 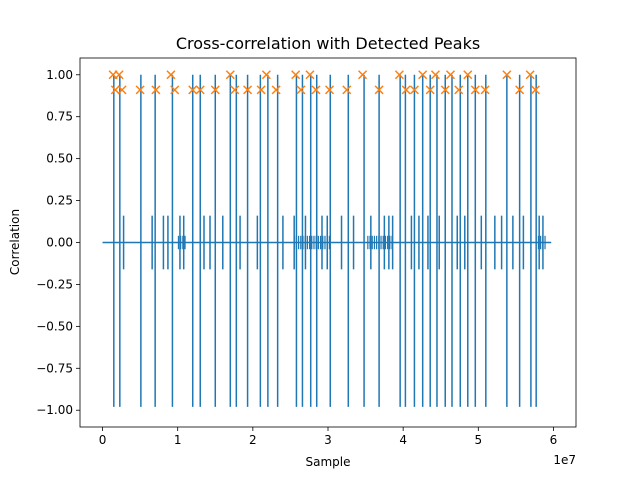 What do you see at coordinates (328, 462) in the screenshot?
I see `x-axis-label: Sample` at bounding box center [328, 462].